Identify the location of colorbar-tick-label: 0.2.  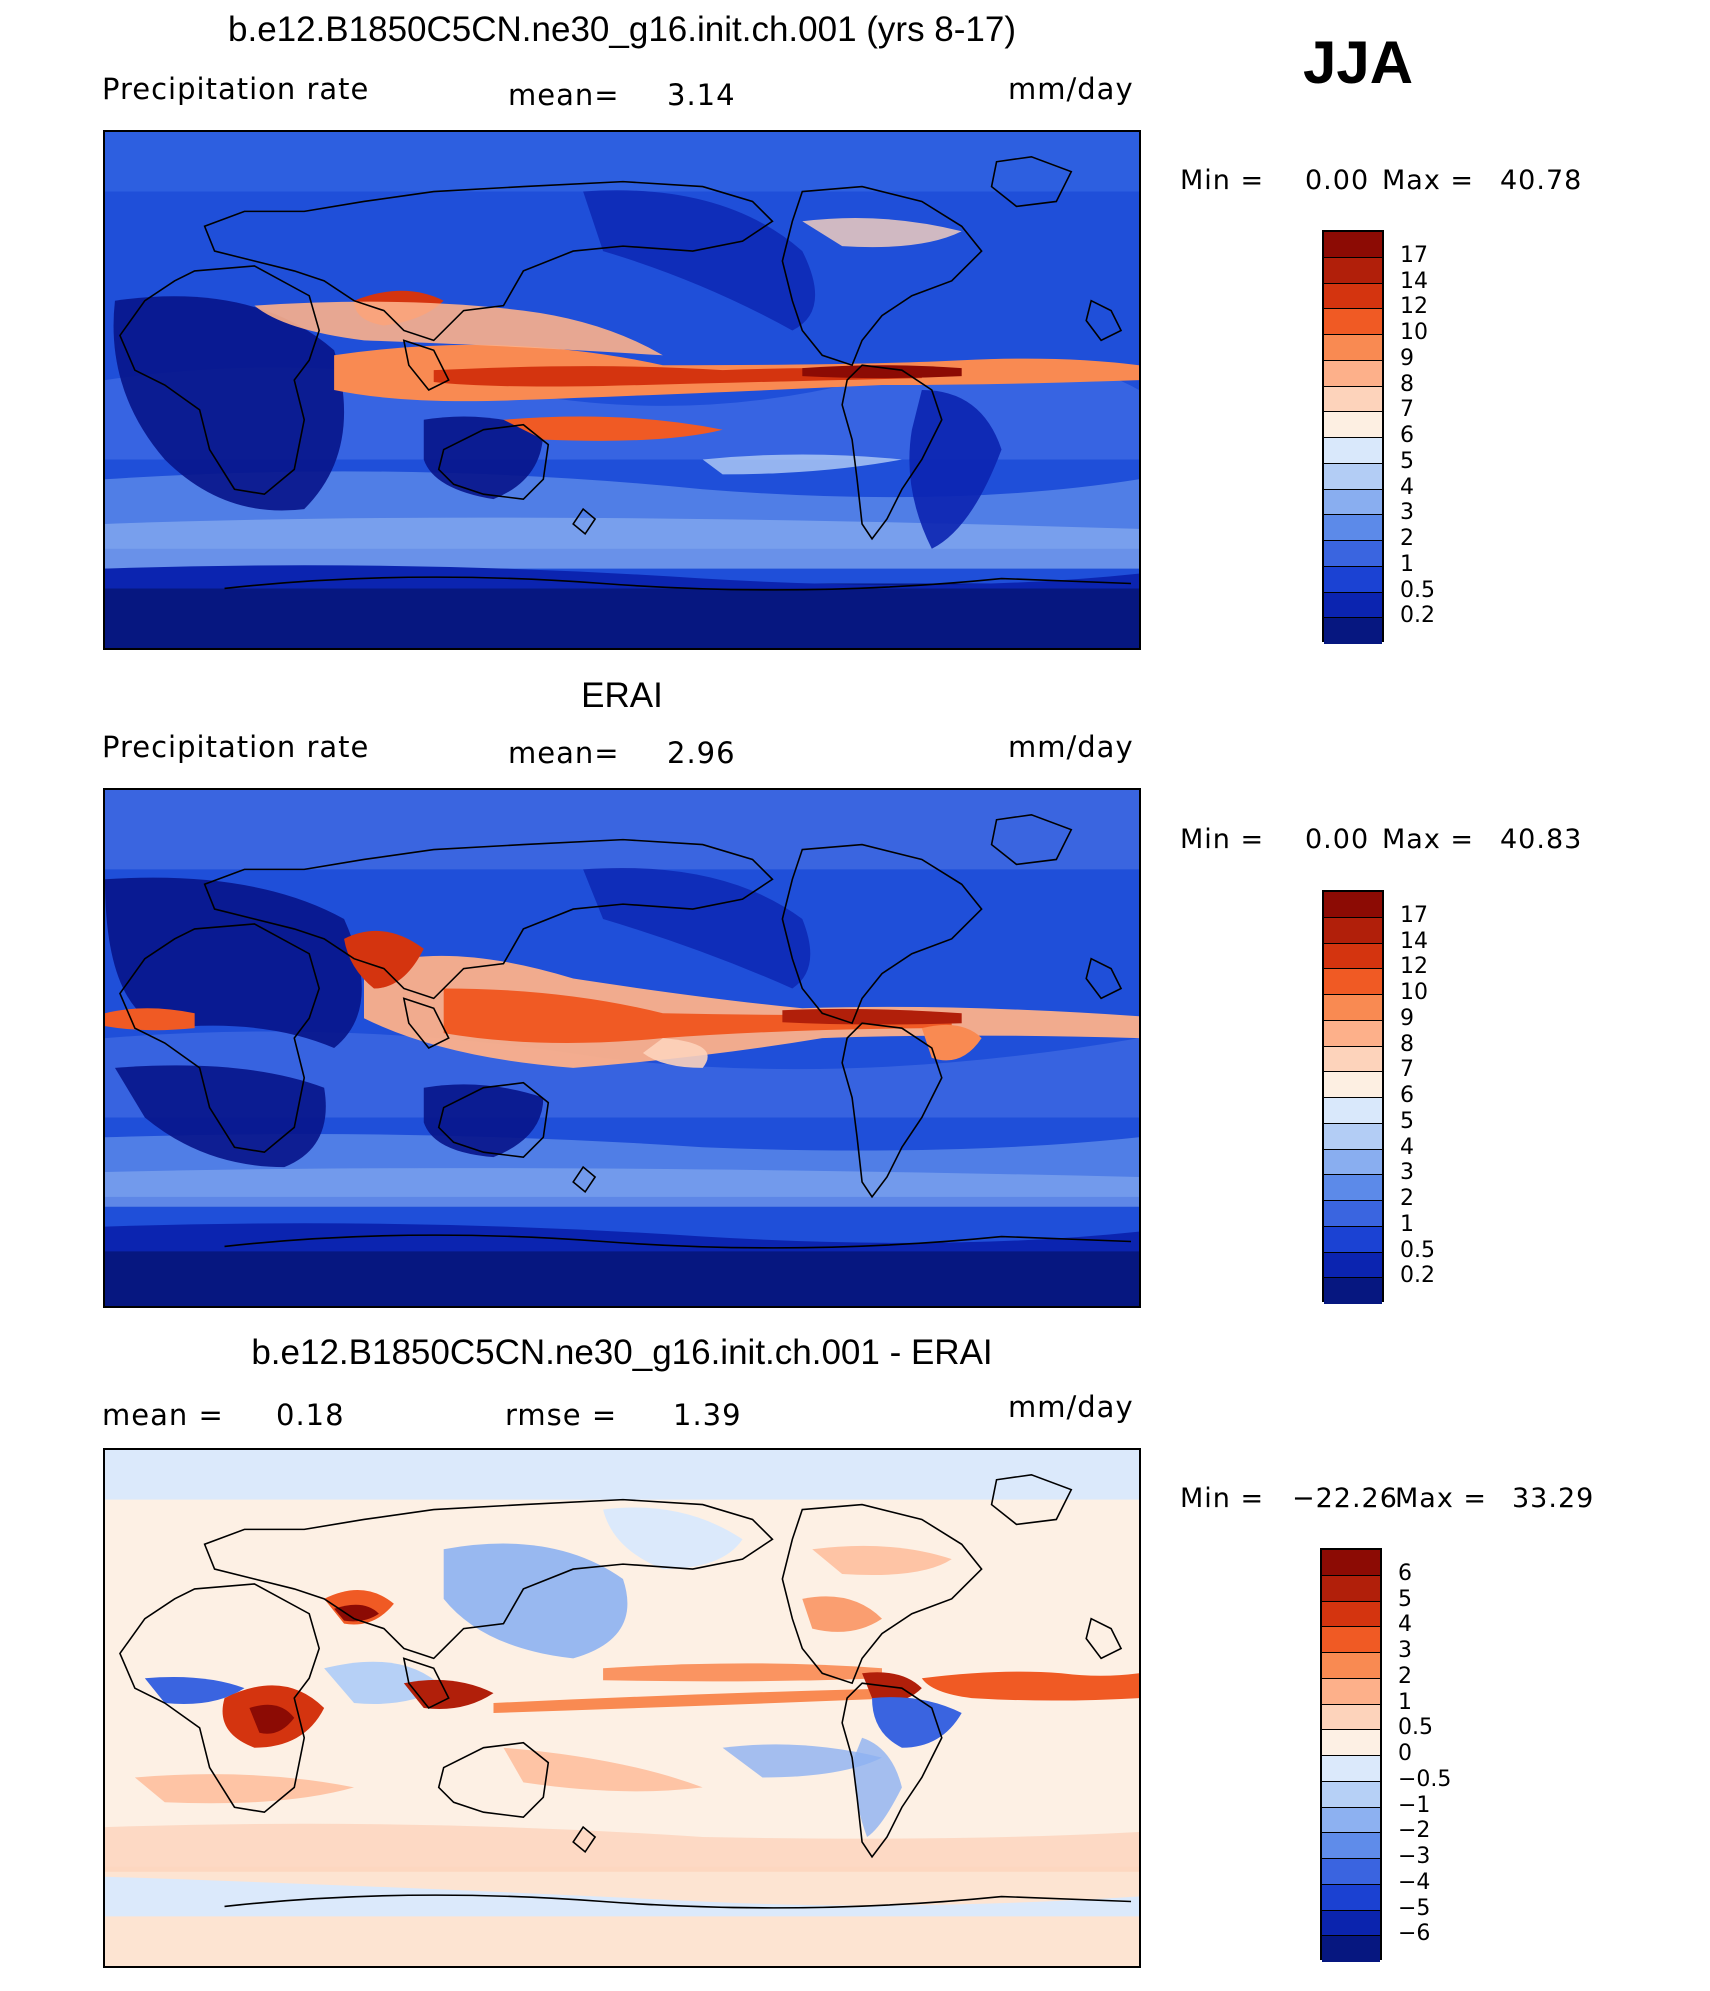
(1417, 1276).